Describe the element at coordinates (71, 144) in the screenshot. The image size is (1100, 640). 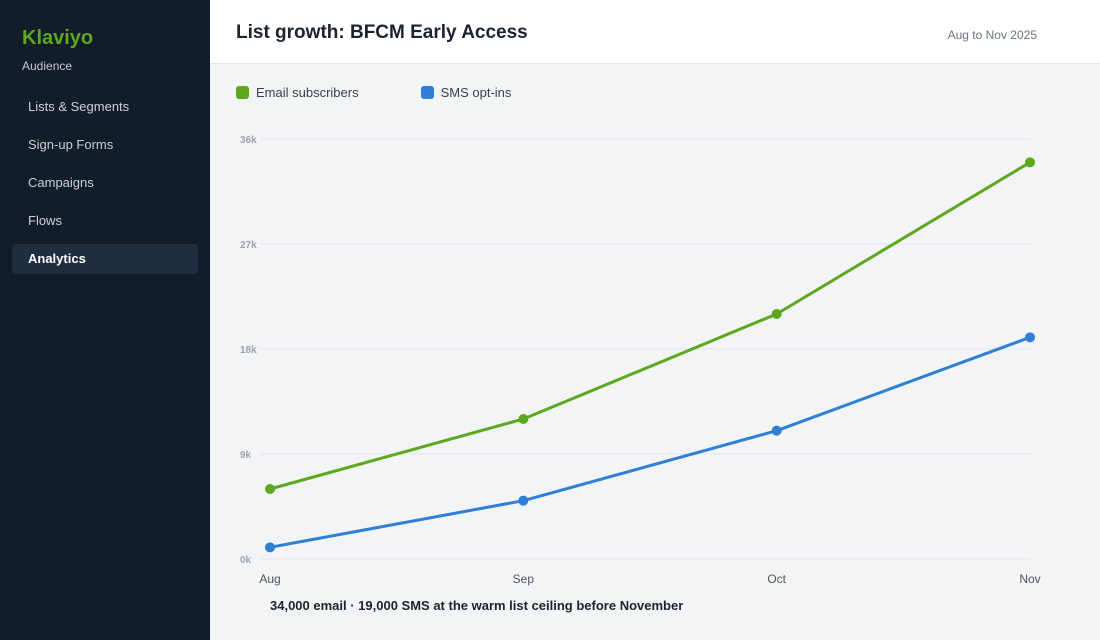
I see `sidebar-item-signup-forms: Sign-up Forms` at that location.